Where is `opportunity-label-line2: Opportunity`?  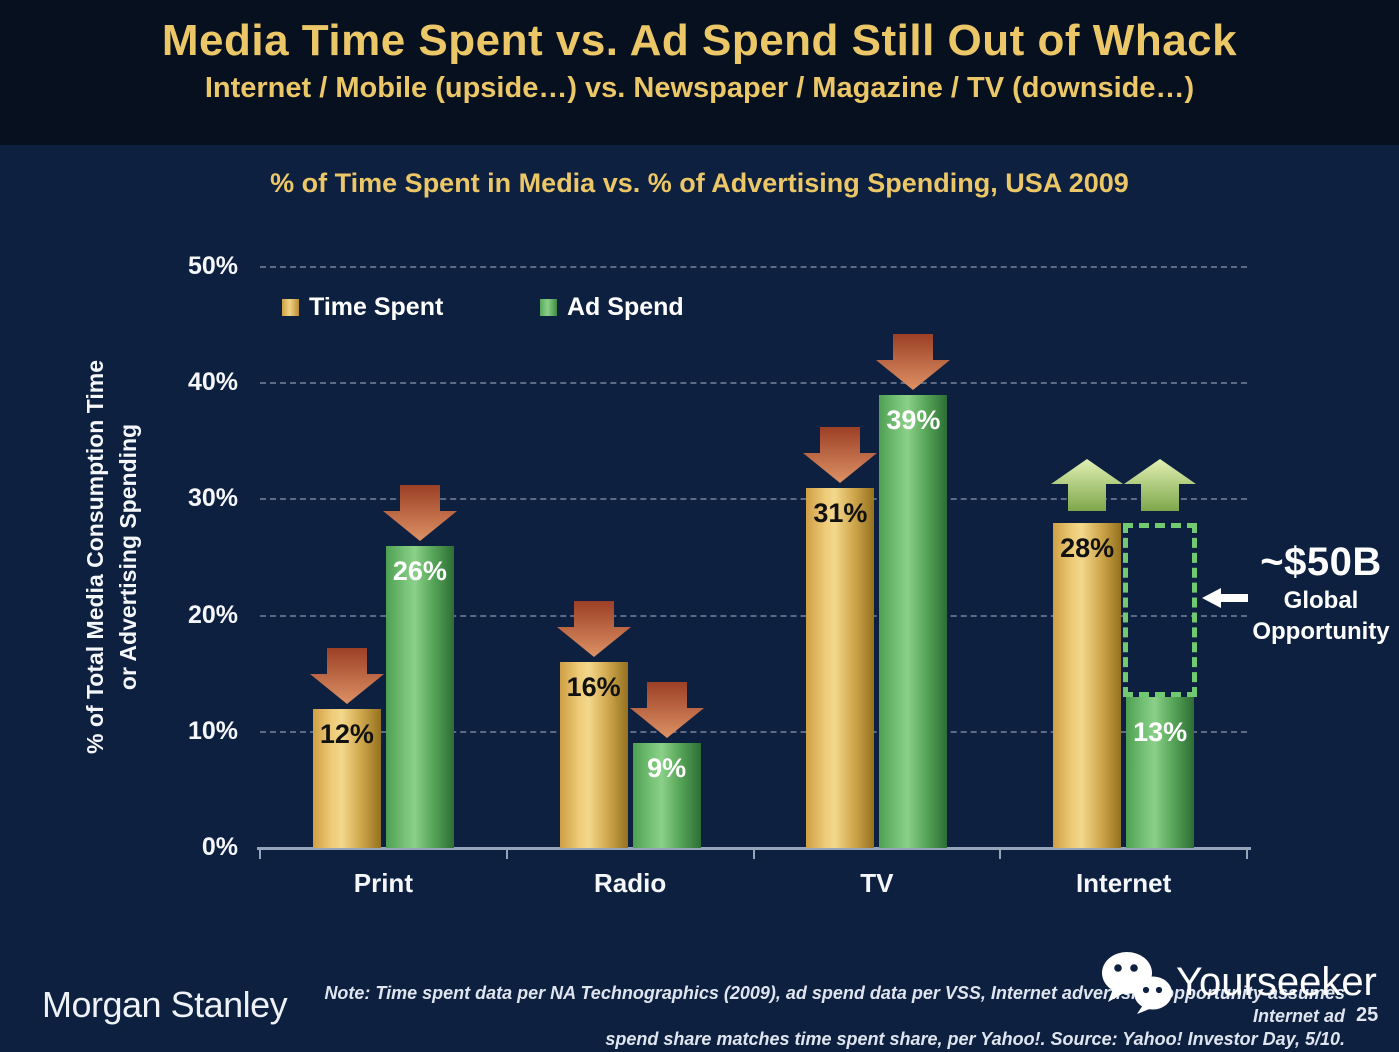
opportunity-label-line2: Opportunity is located at coordinates (1321, 631).